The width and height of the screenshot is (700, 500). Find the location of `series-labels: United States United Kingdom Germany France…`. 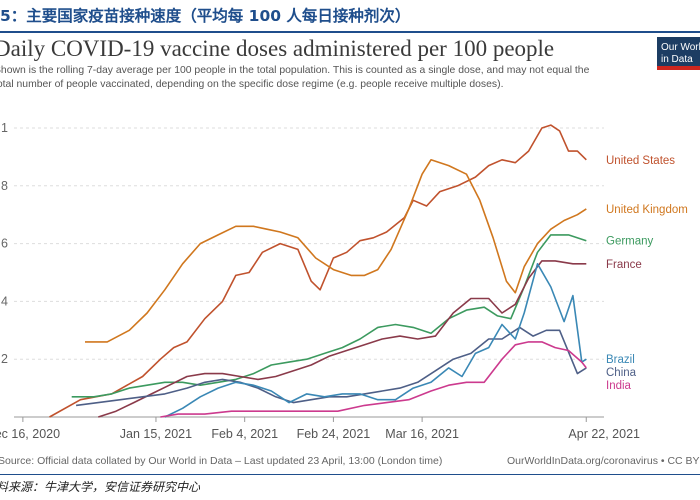

series-labels: United States United Kingdom Germany France… is located at coordinates (647, 273).